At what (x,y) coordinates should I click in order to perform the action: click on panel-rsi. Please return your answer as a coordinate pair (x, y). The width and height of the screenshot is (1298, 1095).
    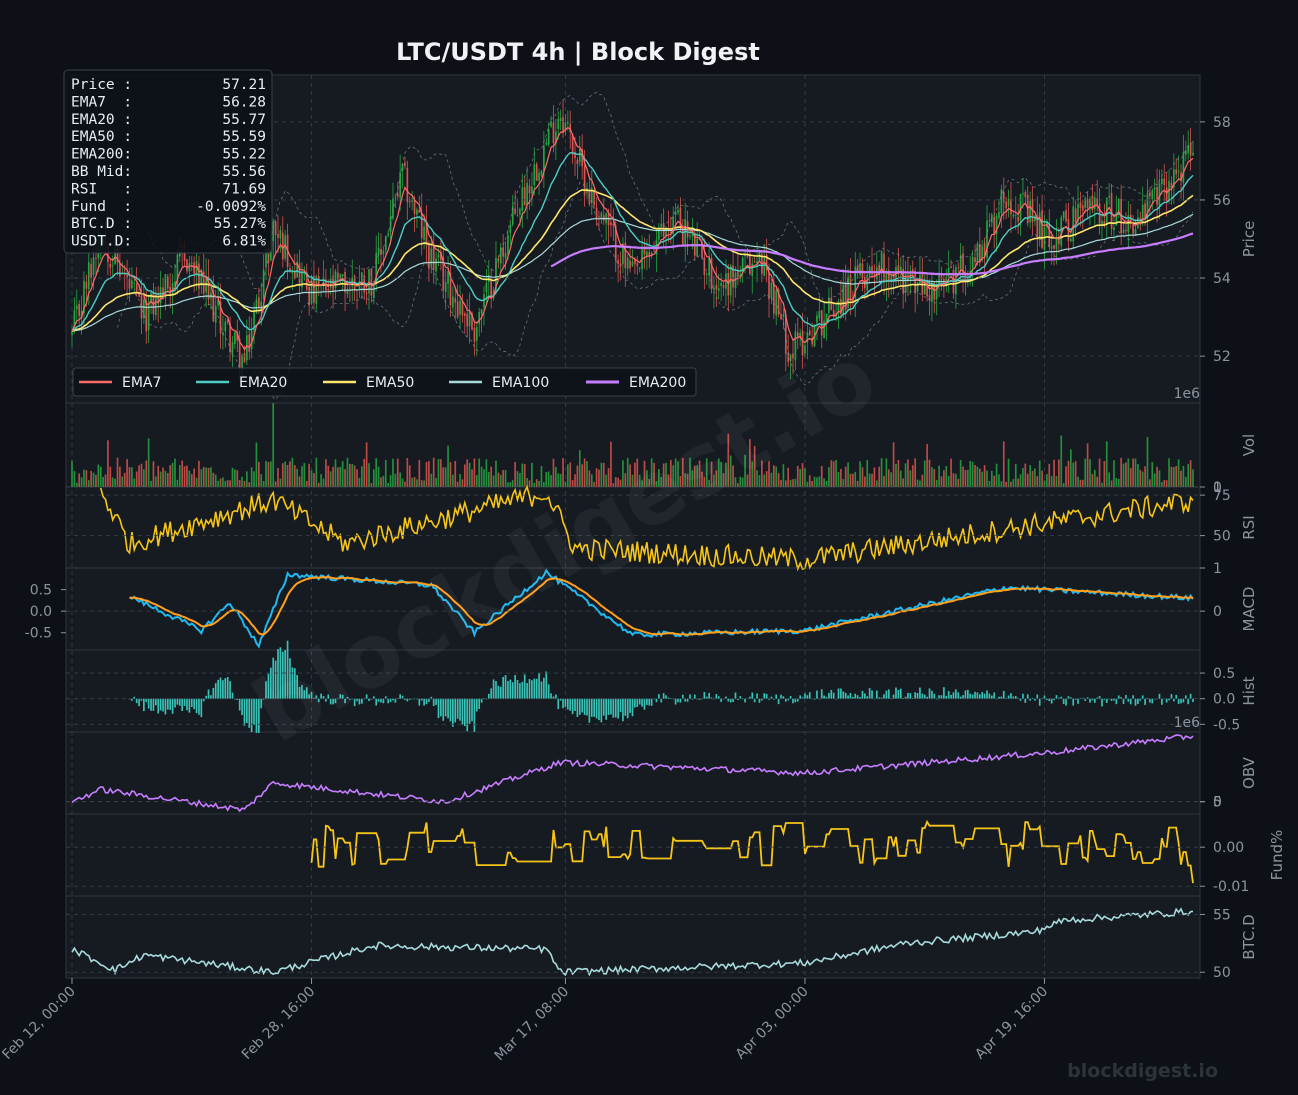
    Looking at the image, I should click on (633, 527).